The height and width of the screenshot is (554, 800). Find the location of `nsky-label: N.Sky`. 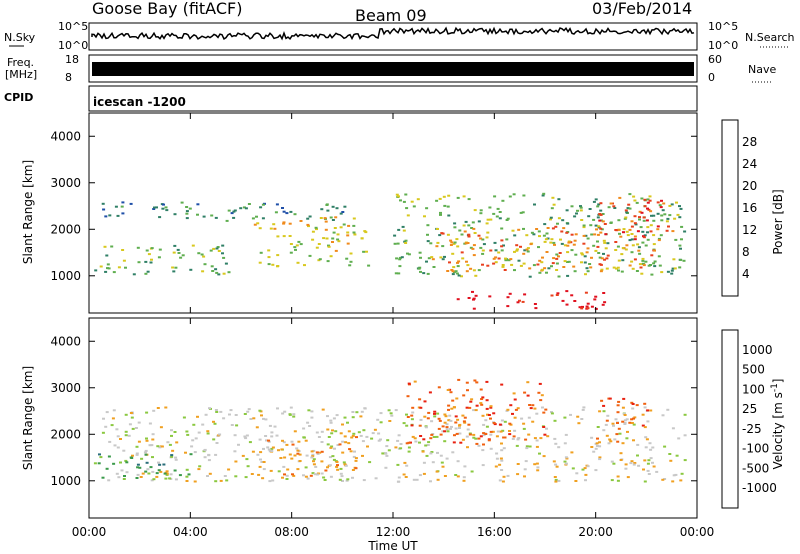

nsky-label: N.Sky is located at coordinates (20, 37).